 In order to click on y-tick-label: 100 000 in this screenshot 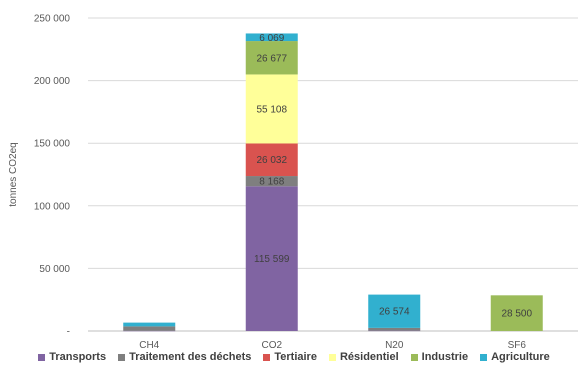, I will do `click(52, 206)`.